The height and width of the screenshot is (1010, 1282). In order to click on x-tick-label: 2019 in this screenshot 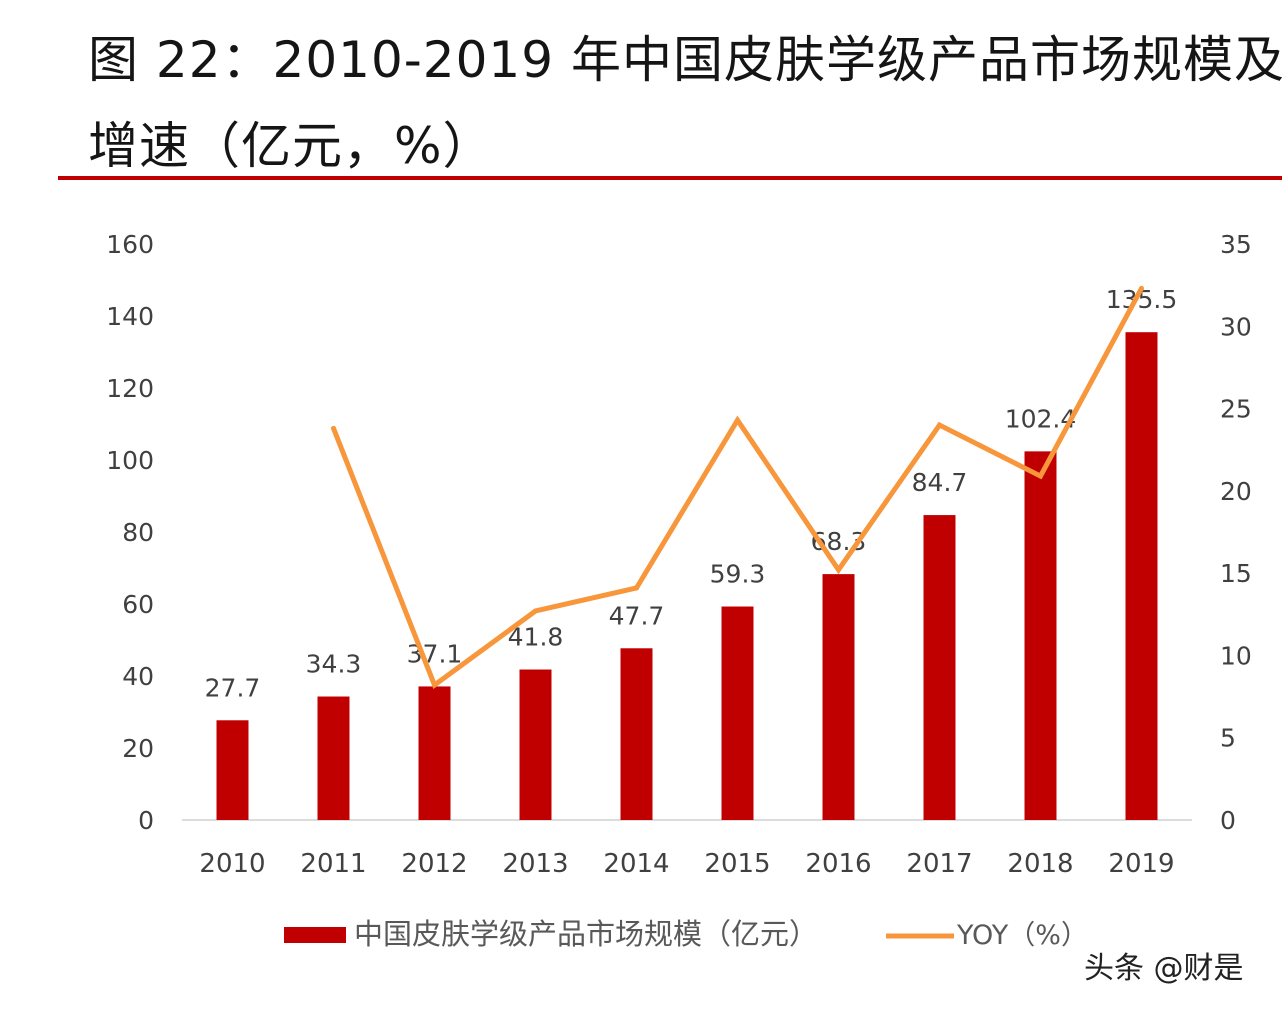, I will do `click(1141, 864)`.